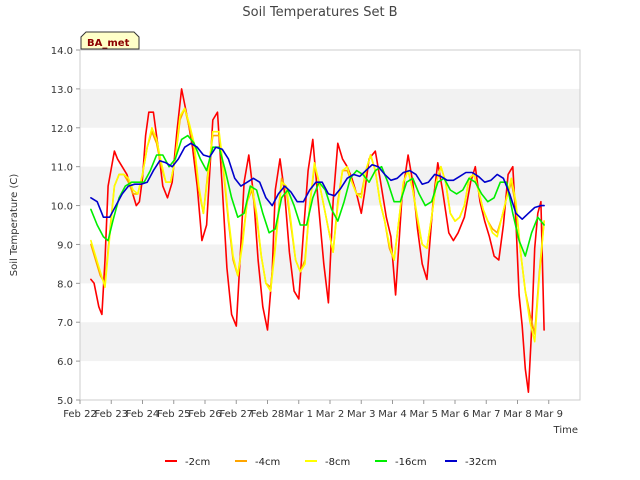 This screenshot has height=480, width=640. What do you see at coordinates (65, 226) in the screenshot?
I see `y-axis-ticks: 5.0 6.0 7.0 8.0 9.0 10.0 11.0 12.0 13.0 14.0` at bounding box center [65, 226].